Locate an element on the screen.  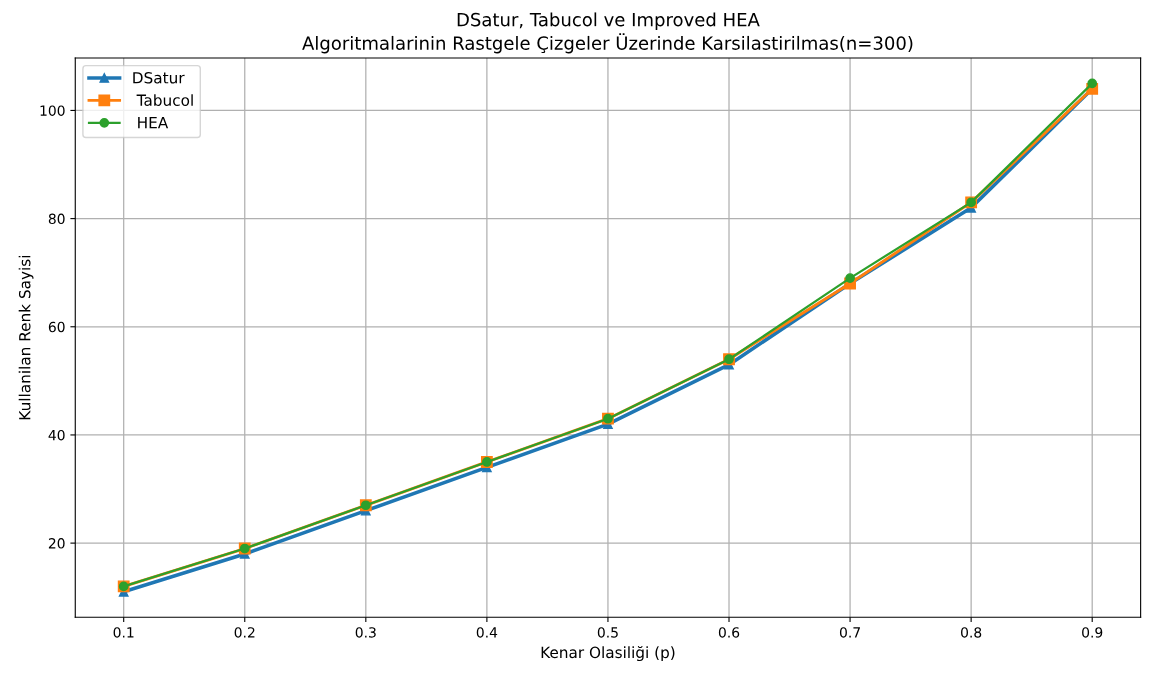
x-tick-label: 0.4 is located at coordinates (487, 632).